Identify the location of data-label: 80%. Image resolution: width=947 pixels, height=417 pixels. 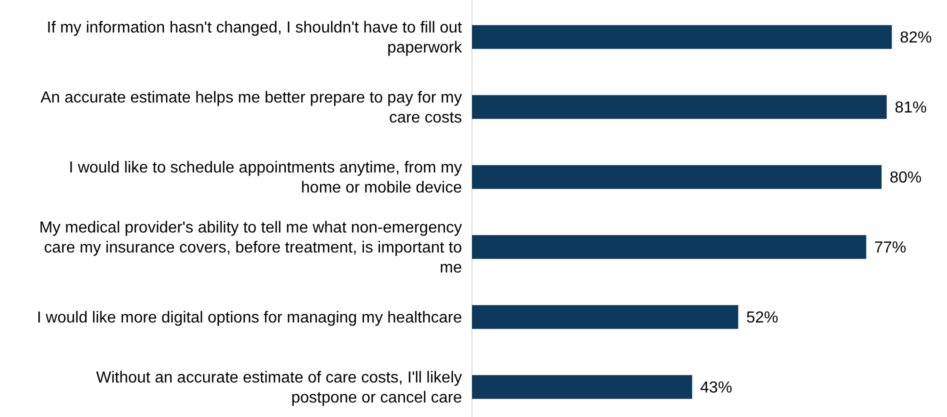
(906, 178).